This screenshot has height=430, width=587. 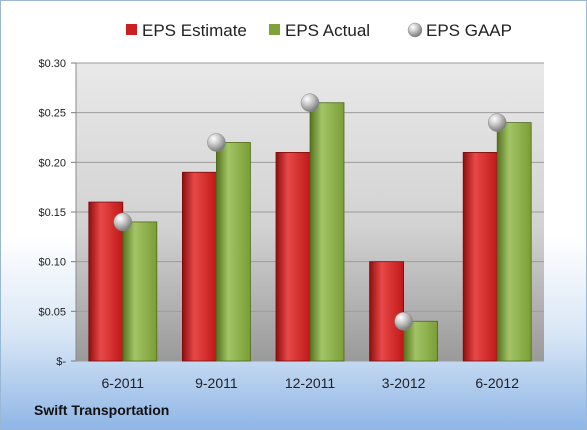 What do you see at coordinates (52, 263) in the screenshot?
I see `y-tick-label: $0.10` at bounding box center [52, 263].